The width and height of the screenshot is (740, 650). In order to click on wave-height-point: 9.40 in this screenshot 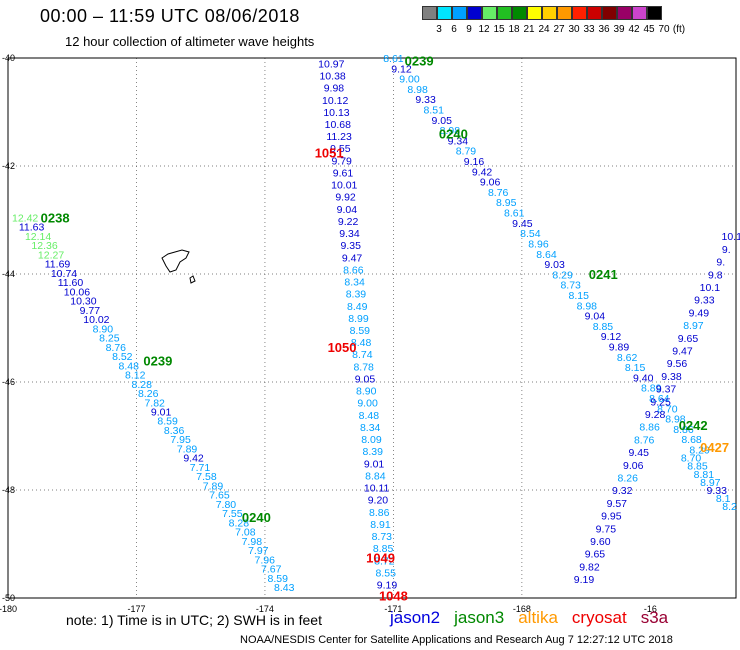, I will do `click(643, 378)`.